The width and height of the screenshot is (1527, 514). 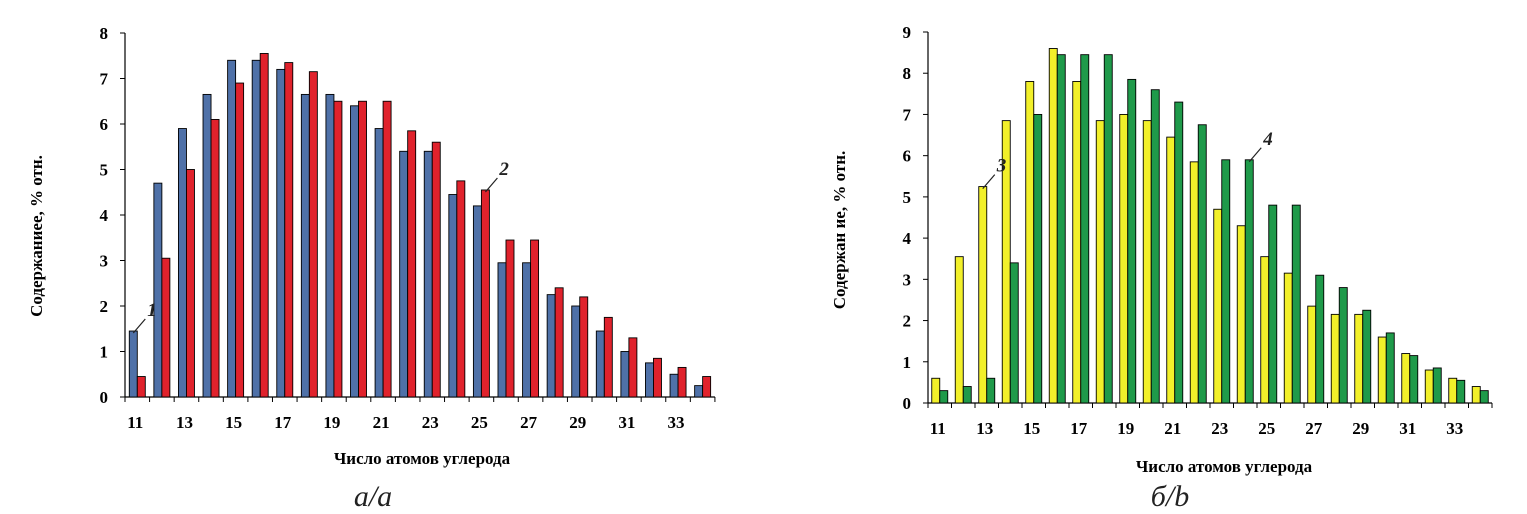 I want to click on chart-a-bar-series-2-c25, so click(x=485, y=293).